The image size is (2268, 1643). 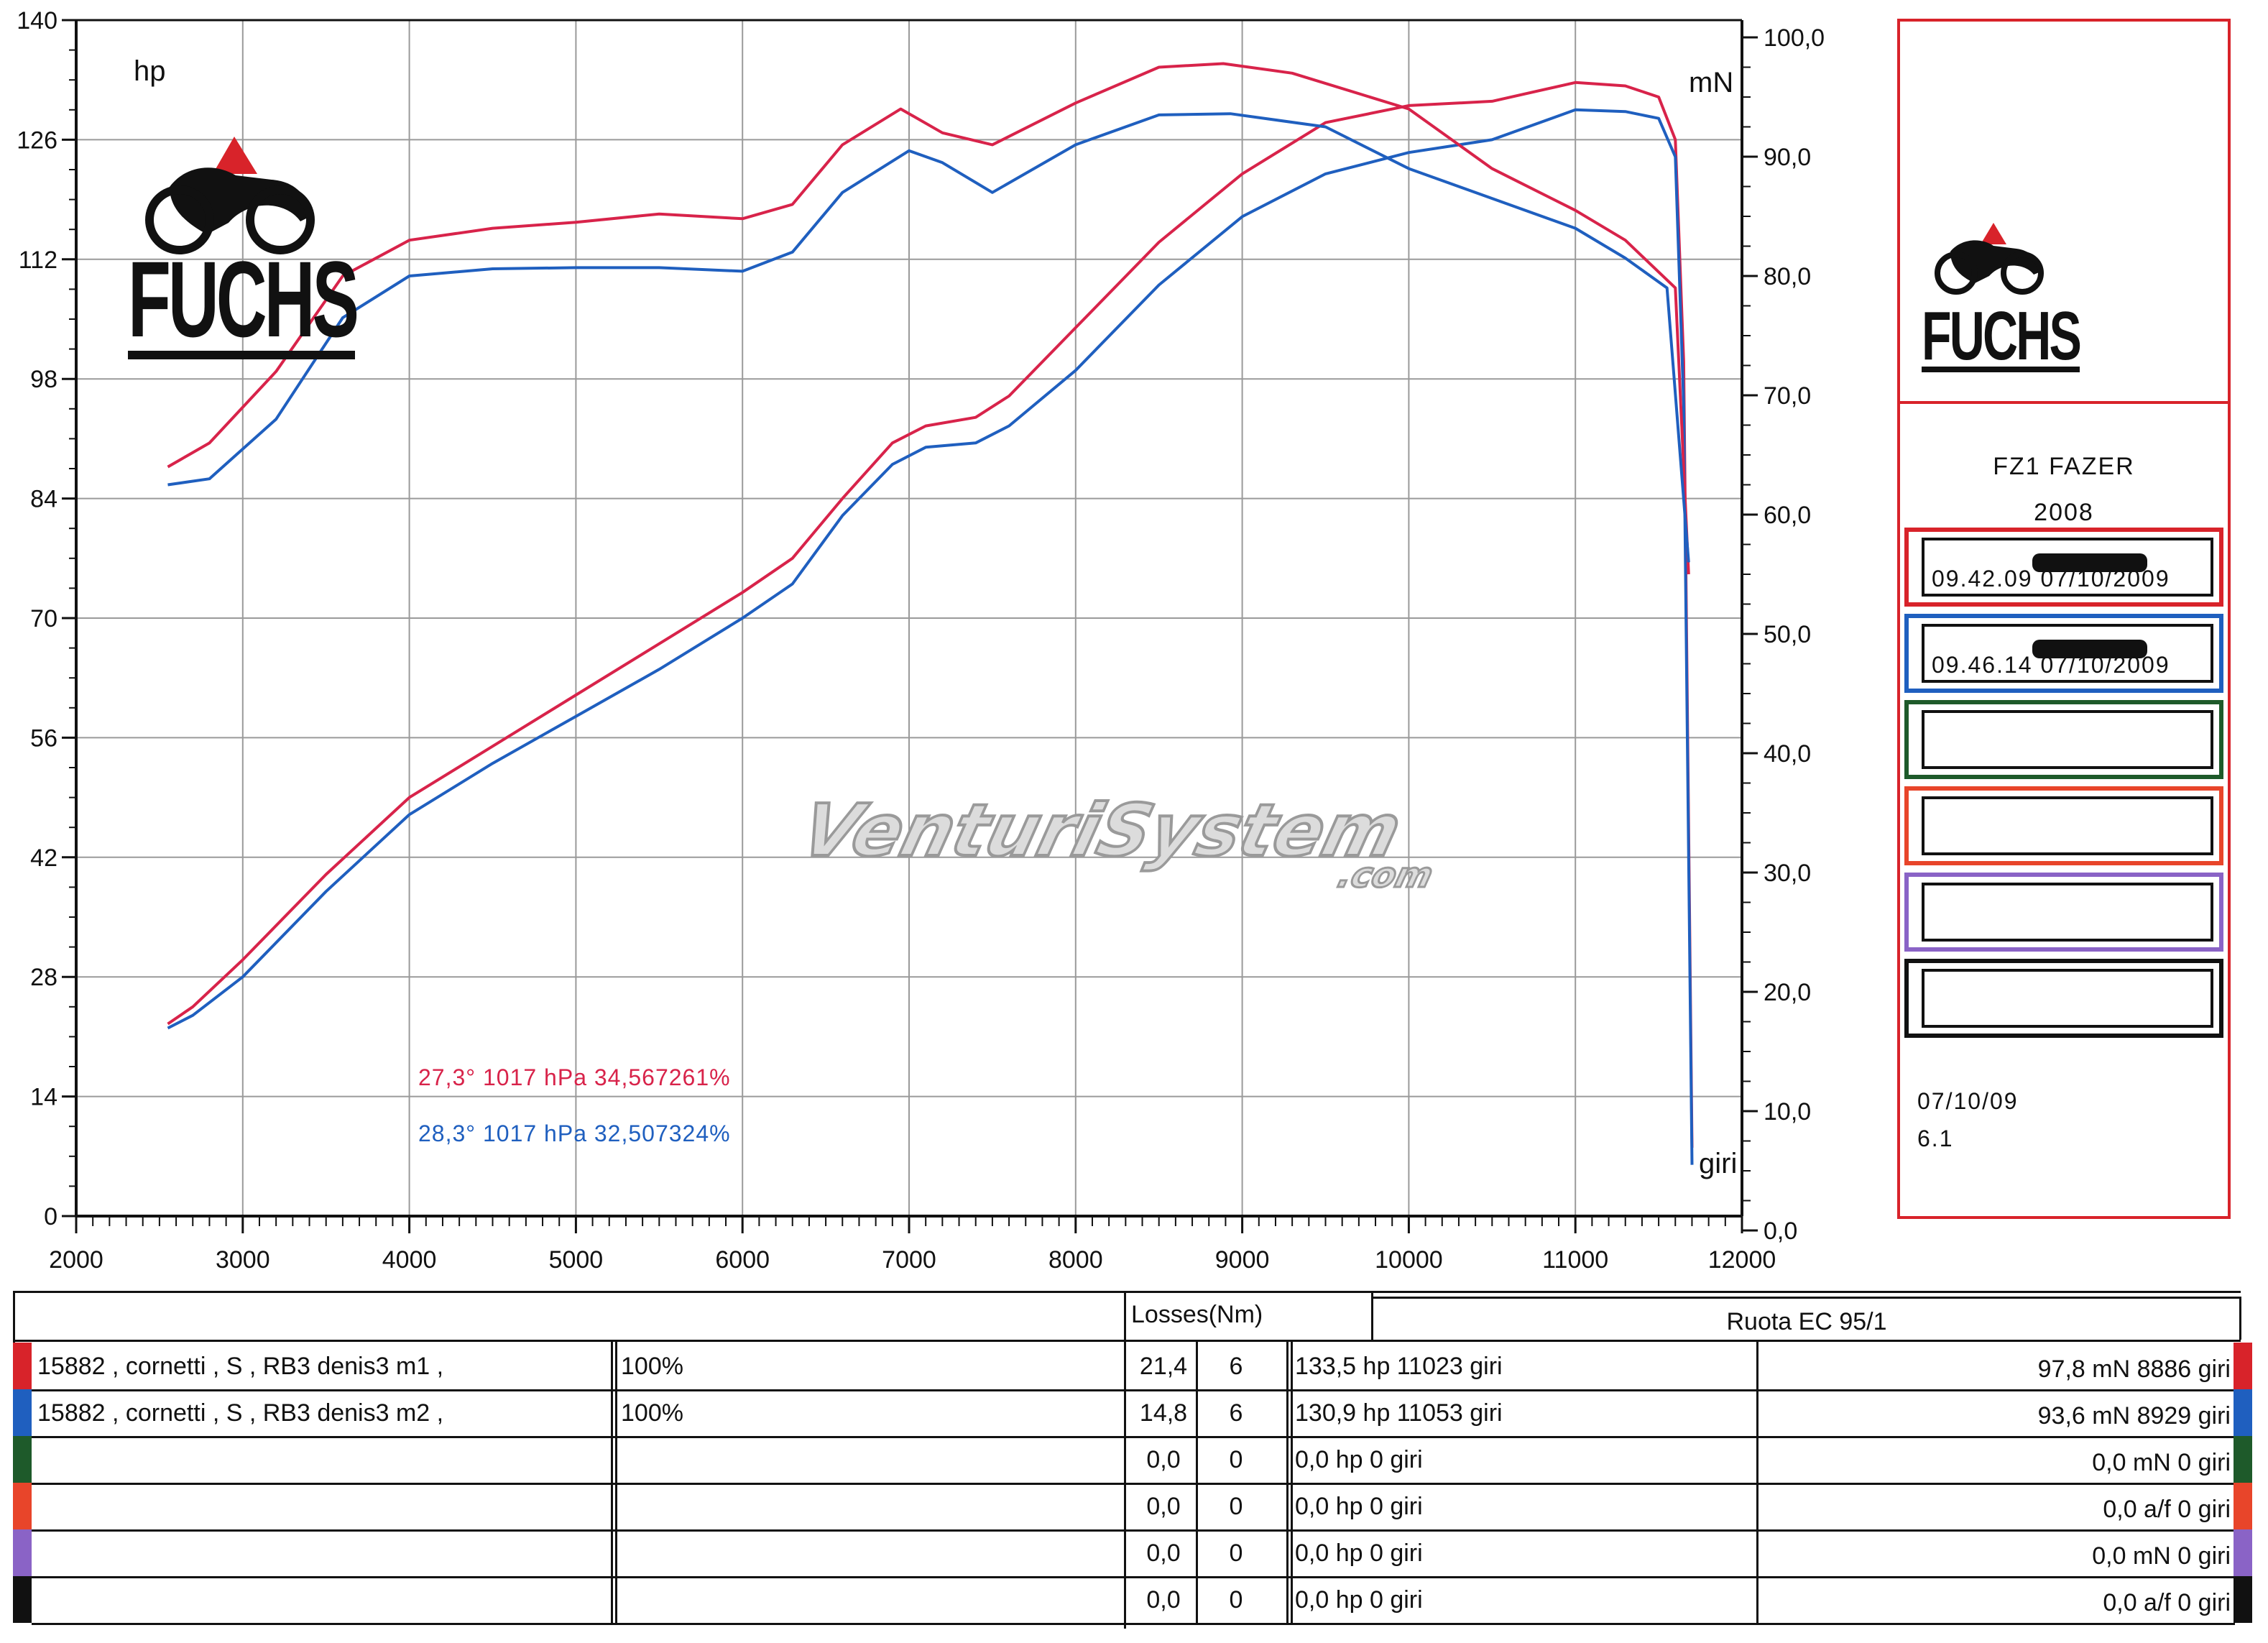 What do you see at coordinates (1399, 1366) in the screenshot?
I see `row-peak-power: 133,5 hp 11023 giri` at bounding box center [1399, 1366].